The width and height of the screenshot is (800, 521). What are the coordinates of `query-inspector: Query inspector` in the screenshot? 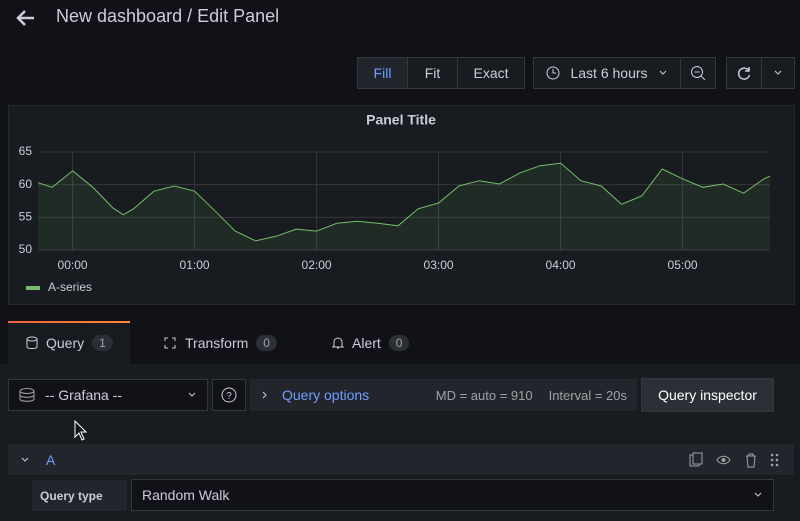 It's located at (707, 395).